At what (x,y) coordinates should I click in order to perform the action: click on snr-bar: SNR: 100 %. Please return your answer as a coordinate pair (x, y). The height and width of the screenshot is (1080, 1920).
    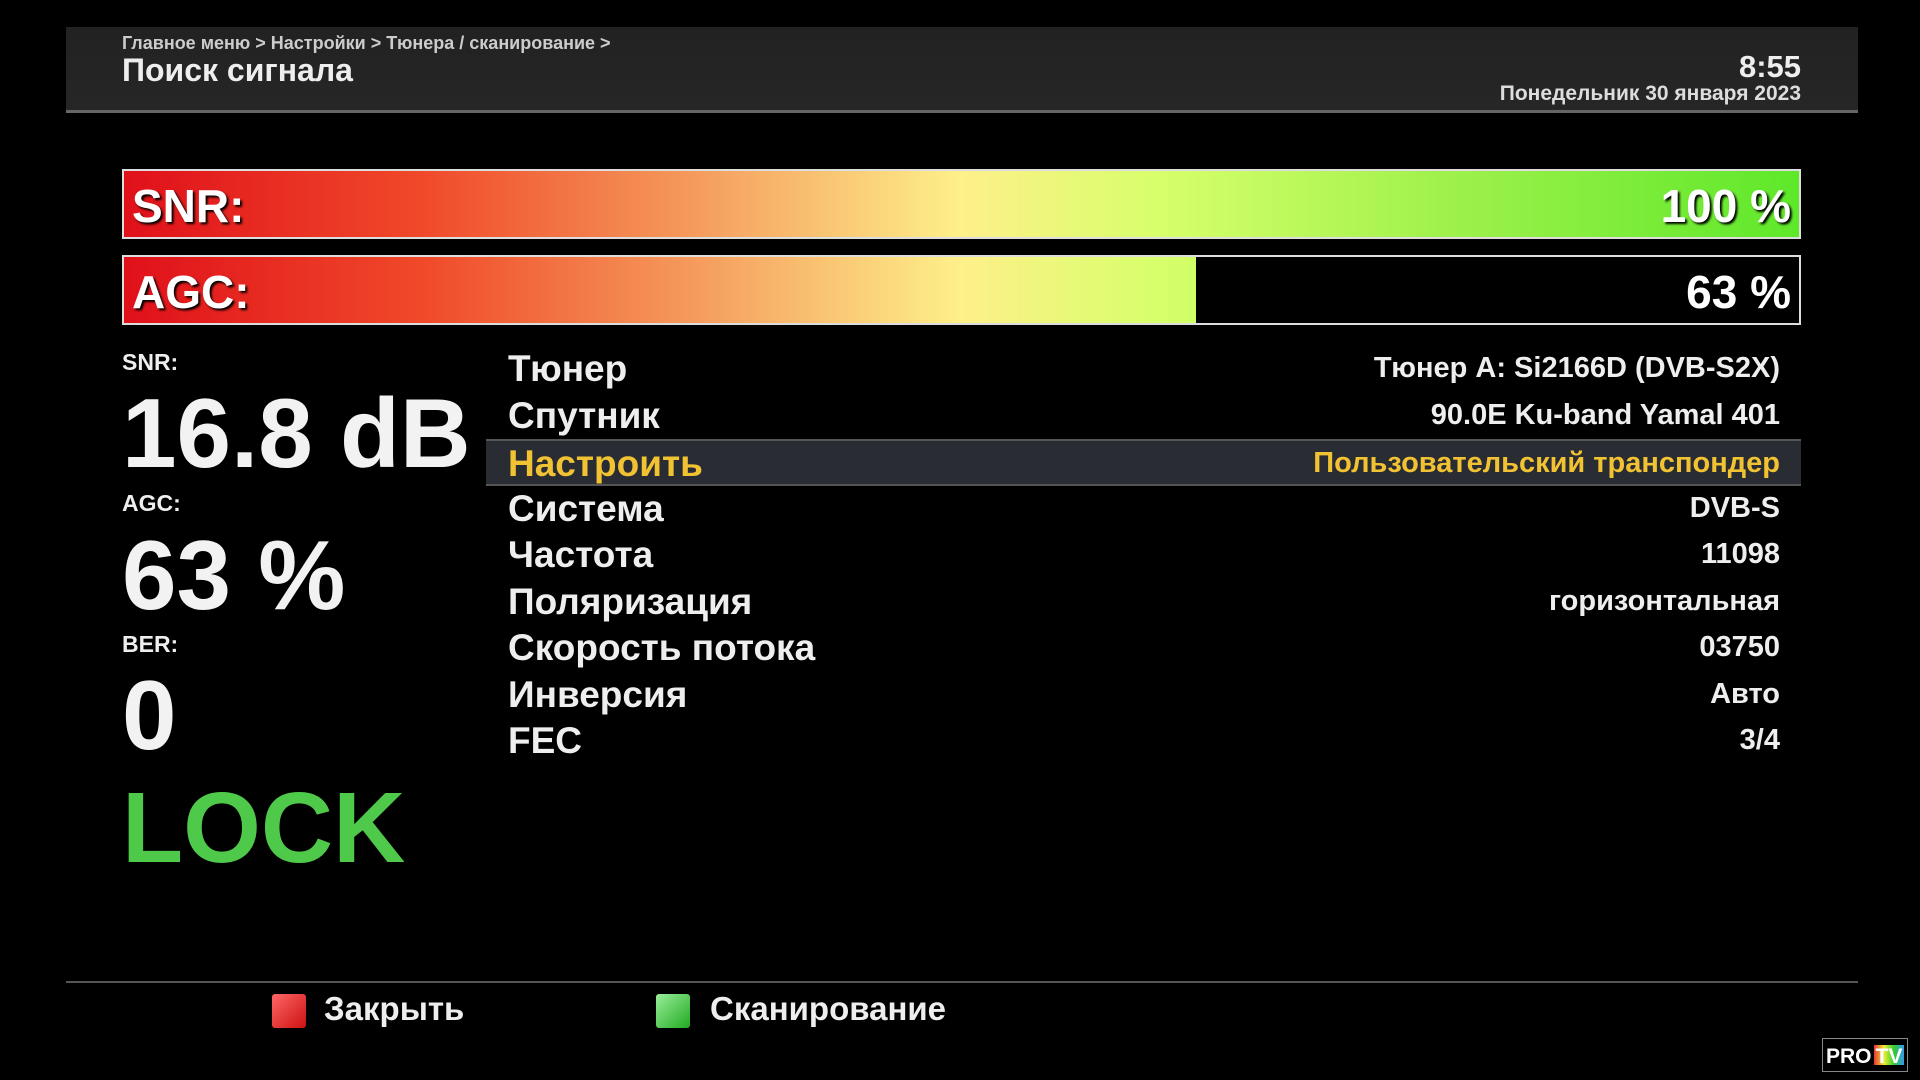
    Looking at the image, I should click on (961, 204).